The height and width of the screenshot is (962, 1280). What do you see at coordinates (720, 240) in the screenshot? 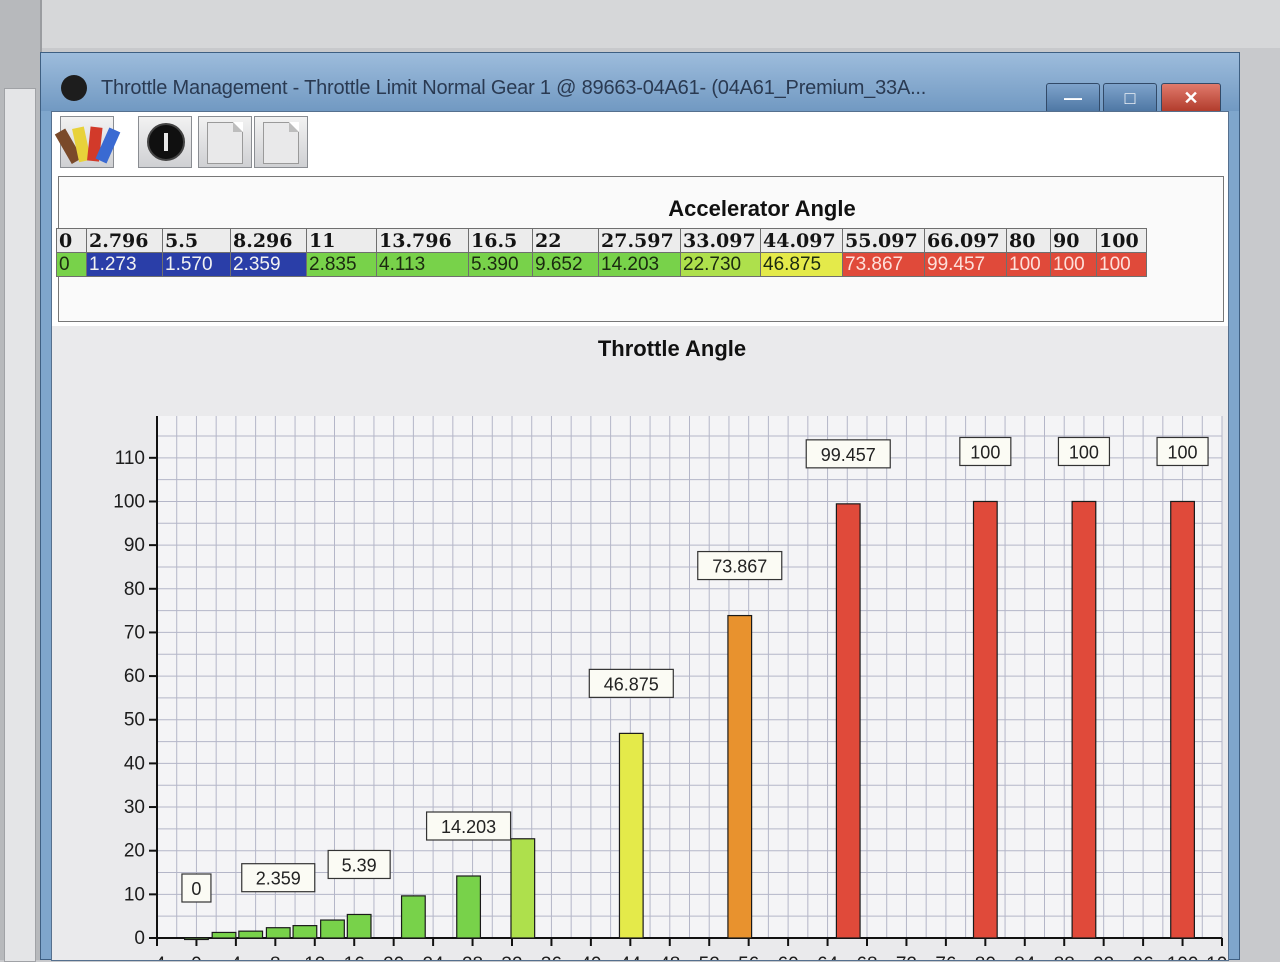
I see `table-header-cell: 33.097` at bounding box center [720, 240].